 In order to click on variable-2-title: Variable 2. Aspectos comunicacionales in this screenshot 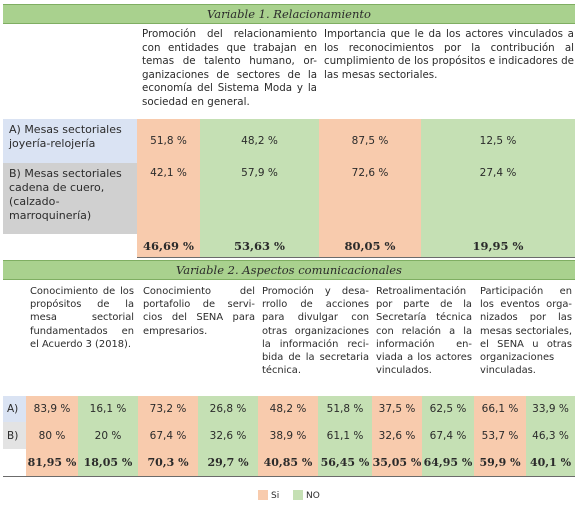, I will do `click(289, 270)`.